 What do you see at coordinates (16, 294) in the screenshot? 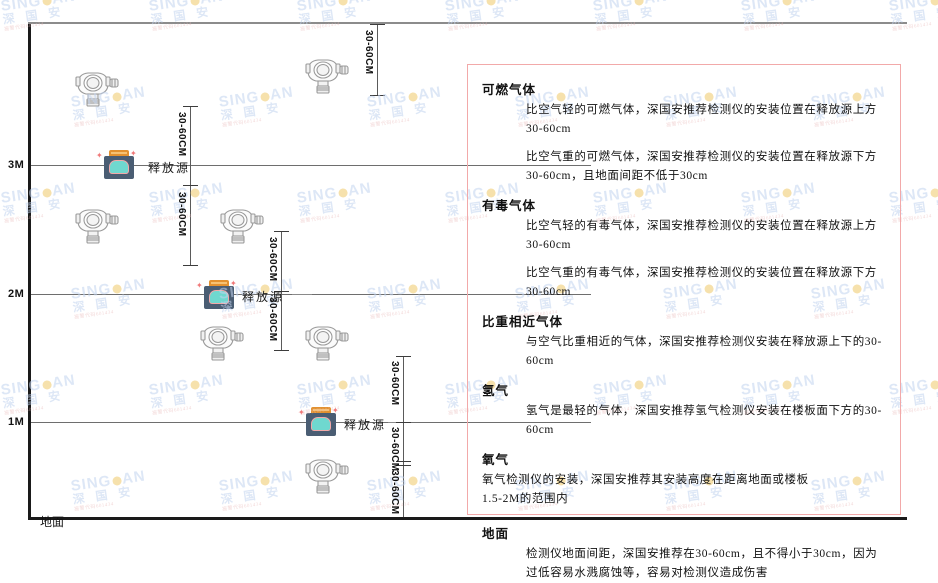
I see `level-label-2m: 2M` at bounding box center [16, 294].